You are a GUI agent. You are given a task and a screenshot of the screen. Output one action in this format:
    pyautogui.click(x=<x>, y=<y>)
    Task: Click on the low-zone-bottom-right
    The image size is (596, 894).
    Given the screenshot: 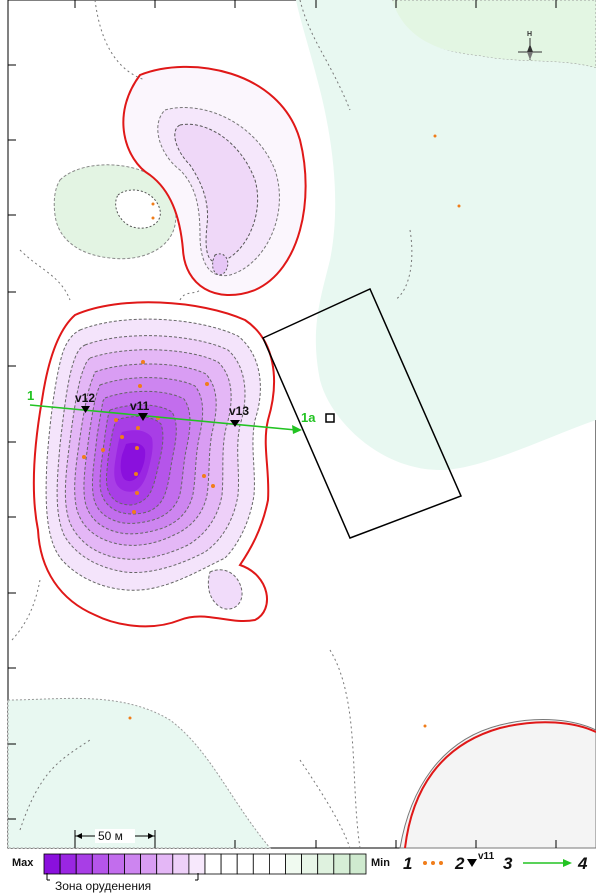 What is the action you would take?
    pyautogui.click(x=497, y=784)
    